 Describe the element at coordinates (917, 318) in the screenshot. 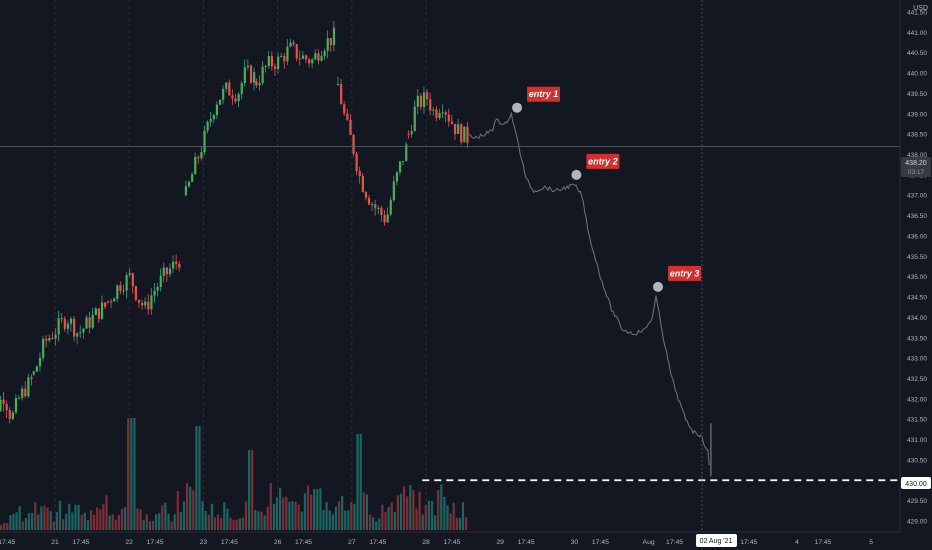

I see `price-tick-label: 434.00` at that location.